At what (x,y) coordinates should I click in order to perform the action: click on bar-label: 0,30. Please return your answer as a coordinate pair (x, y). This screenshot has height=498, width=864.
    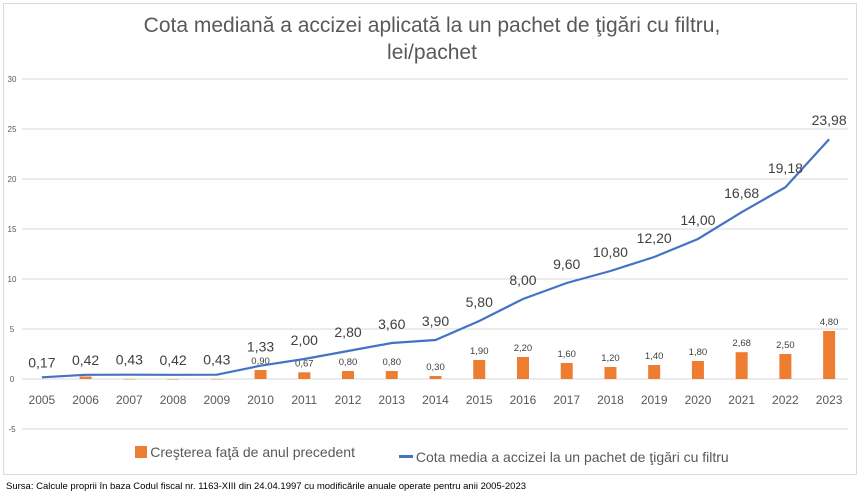
    Looking at the image, I should click on (435, 367).